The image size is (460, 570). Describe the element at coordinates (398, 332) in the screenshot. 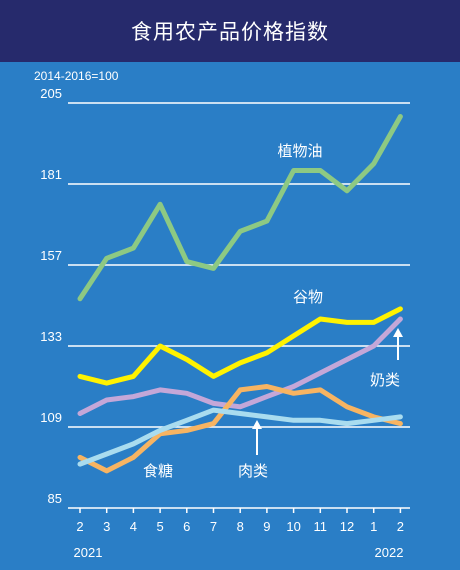

I see `pointer-arrow-奶类-head` at that location.